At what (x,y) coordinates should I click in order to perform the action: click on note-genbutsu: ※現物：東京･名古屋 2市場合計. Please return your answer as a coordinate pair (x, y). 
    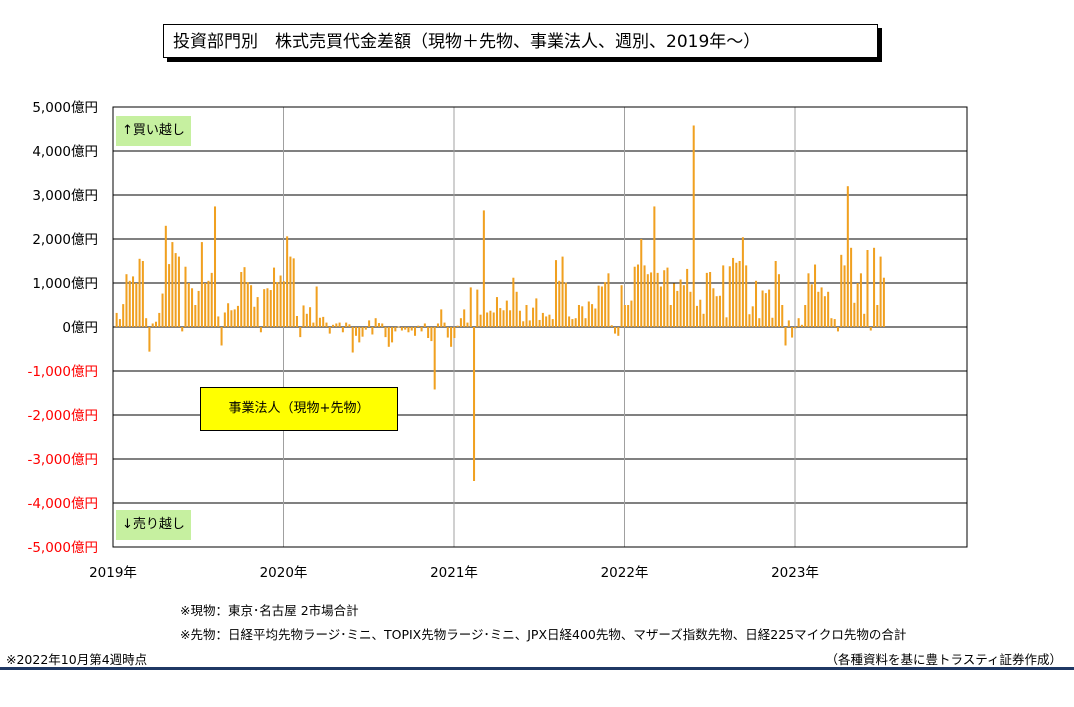
    Looking at the image, I should click on (269, 610).